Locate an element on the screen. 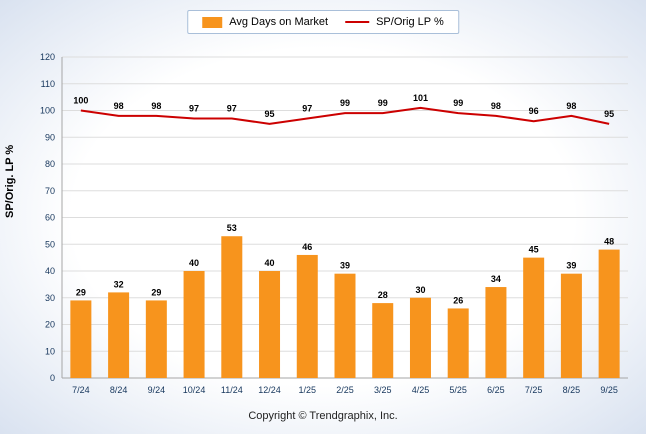 Image resolution: width=646 pixels, height=434 pixels. line-series-legend-label: SP/Orig LP % is located at coordinates (410, 22).